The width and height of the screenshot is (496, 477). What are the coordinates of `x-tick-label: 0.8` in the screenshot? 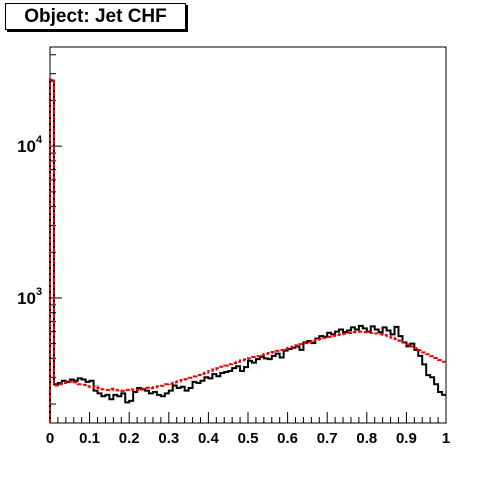 It's located at (366, 438).